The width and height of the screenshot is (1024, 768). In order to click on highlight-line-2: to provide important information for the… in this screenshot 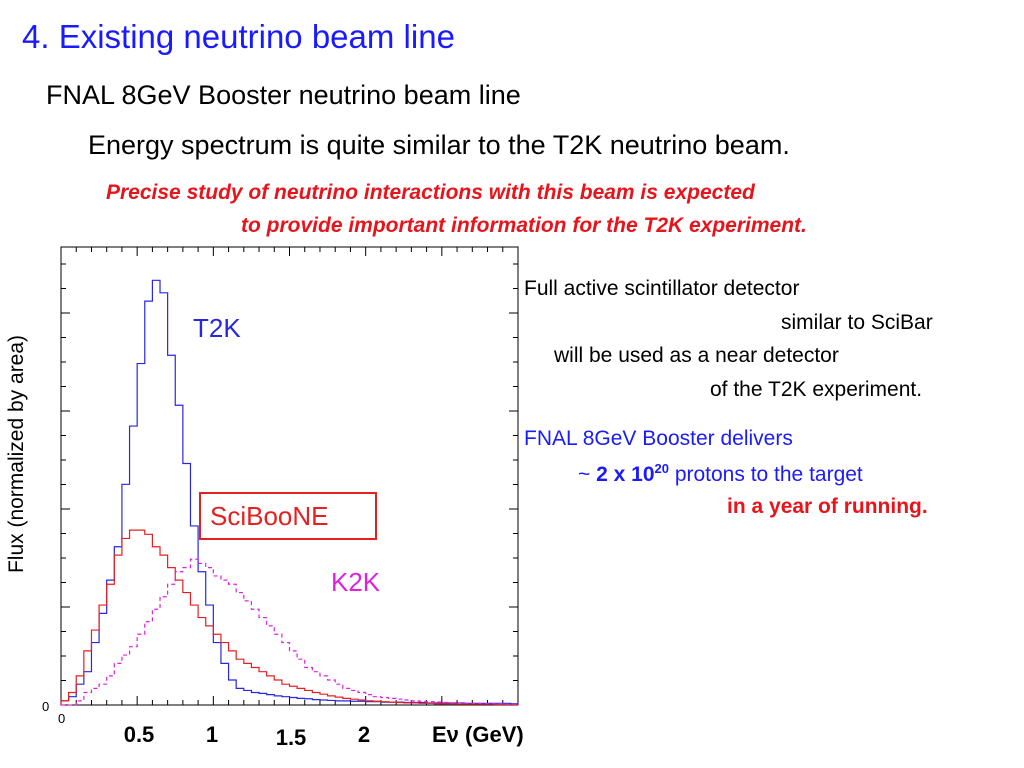, I will do `click(524, 225)`.